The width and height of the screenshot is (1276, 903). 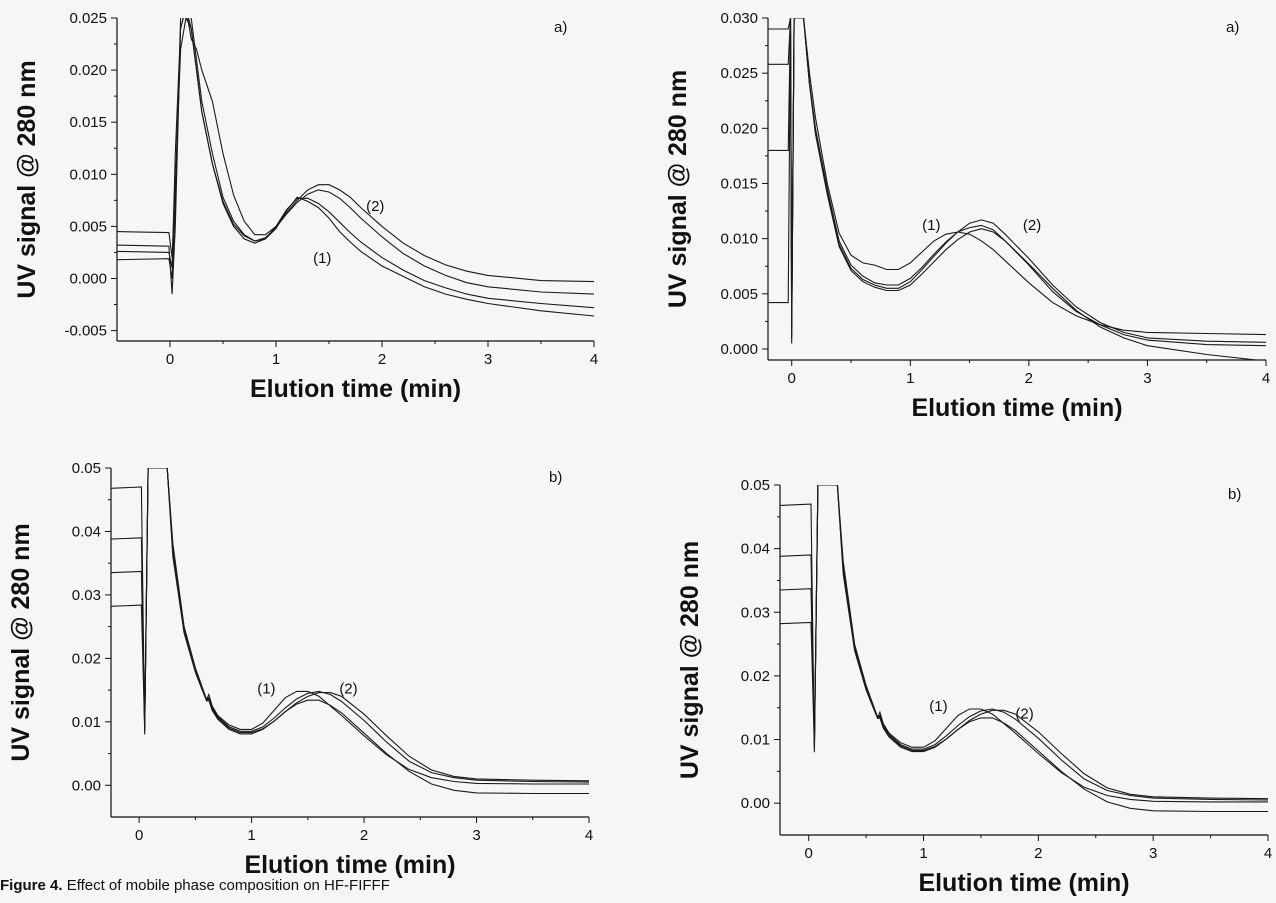 I want to click on y-tick-label: 0.030, so click(x=739, y=18).